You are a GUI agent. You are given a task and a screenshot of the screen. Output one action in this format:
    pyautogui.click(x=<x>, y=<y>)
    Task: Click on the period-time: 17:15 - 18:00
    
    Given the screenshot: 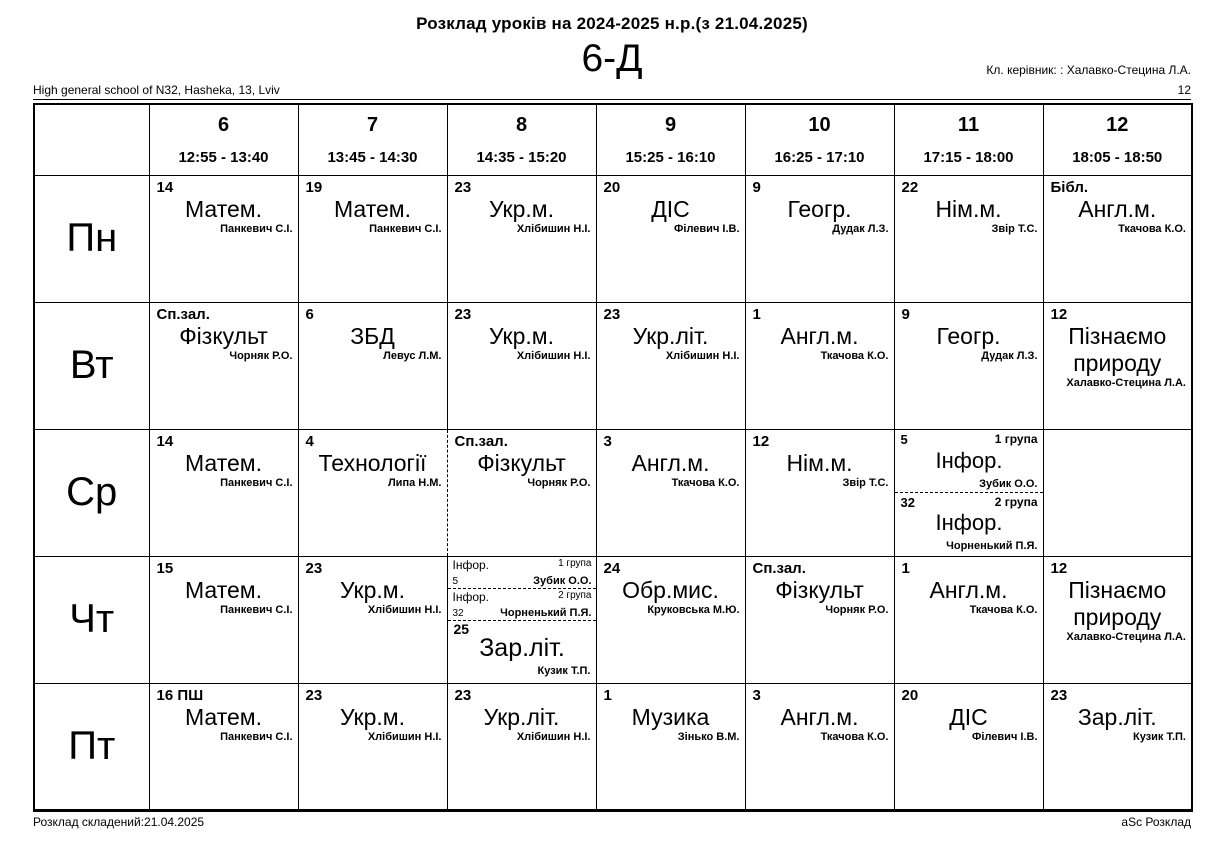 What is the action you would take?
    pyautogui.click(x=968, y=157)
    